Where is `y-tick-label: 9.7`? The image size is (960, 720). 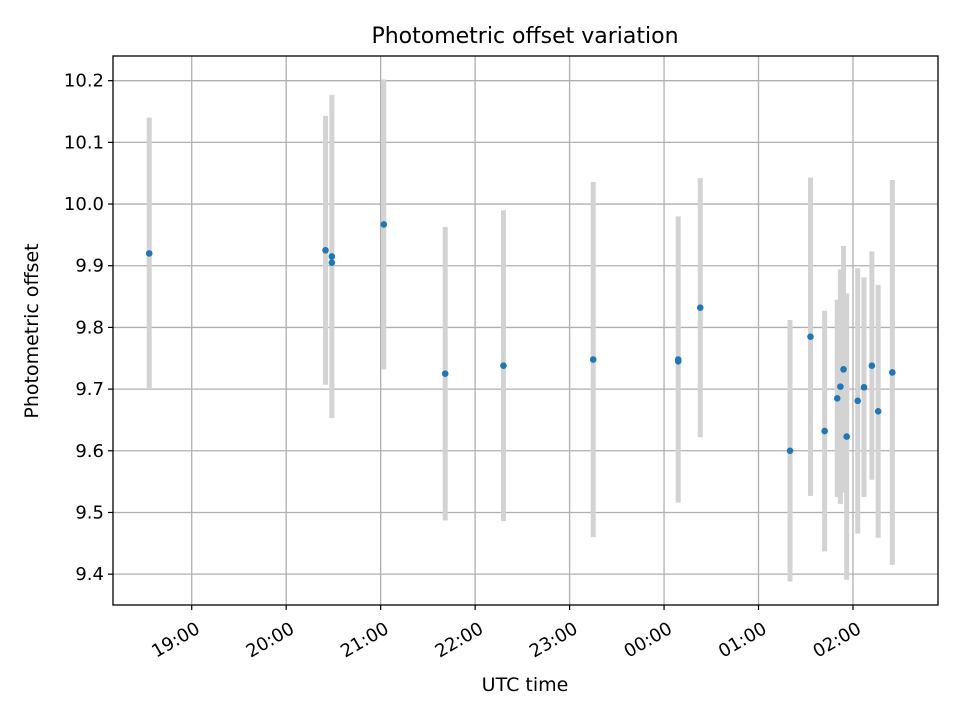
y-tick-label: 9.7 is located at coordinates (89, 389).